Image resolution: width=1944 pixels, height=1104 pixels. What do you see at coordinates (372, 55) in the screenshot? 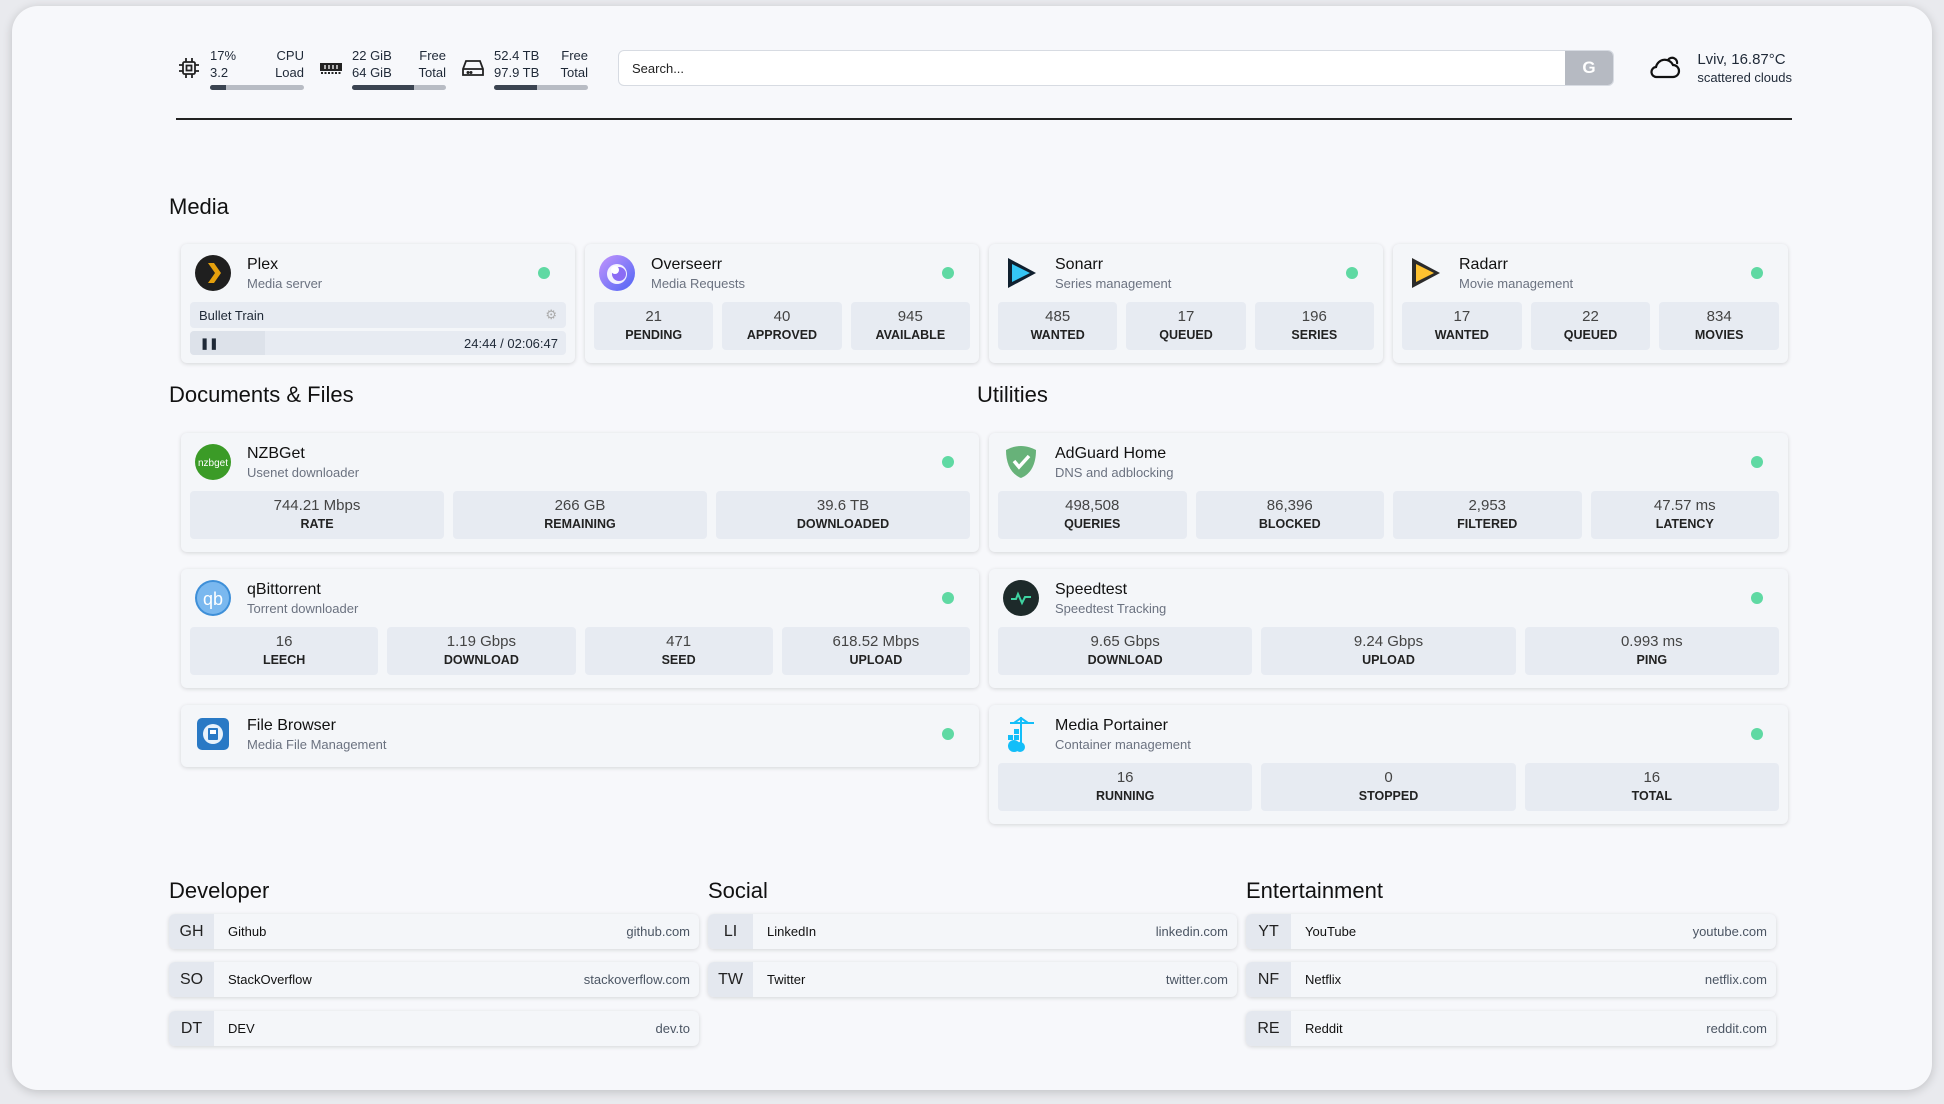
I see `memory-free: 22 GiB` at bounding box center [372, 55].